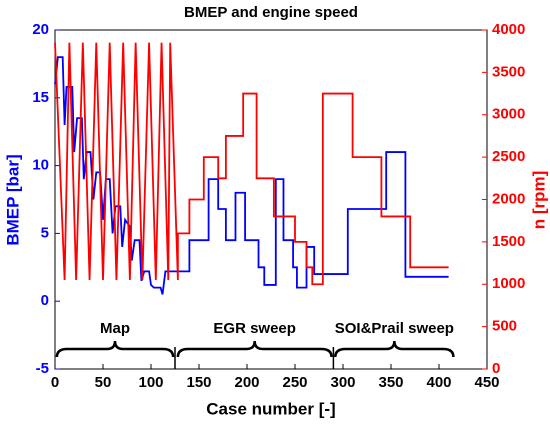  What do you see at coordinates (538, 200) in the screenshot?
I see `y2-axis-label: n [rpm]` at bounding box center [538, 200].